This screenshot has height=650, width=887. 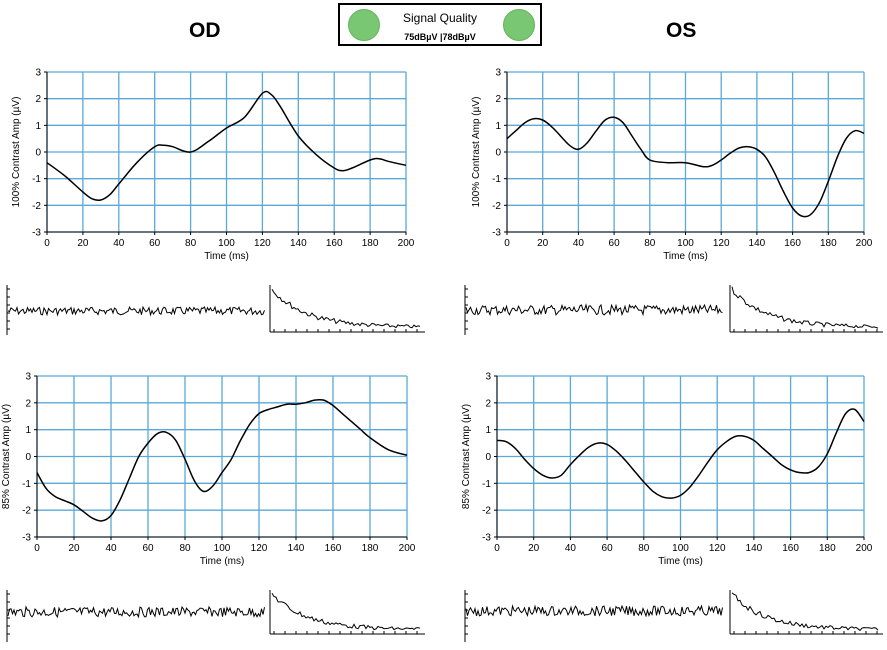 I want to click on y-axis-title: 100% Contrast Amp (µV), so click(x=476, y=152).